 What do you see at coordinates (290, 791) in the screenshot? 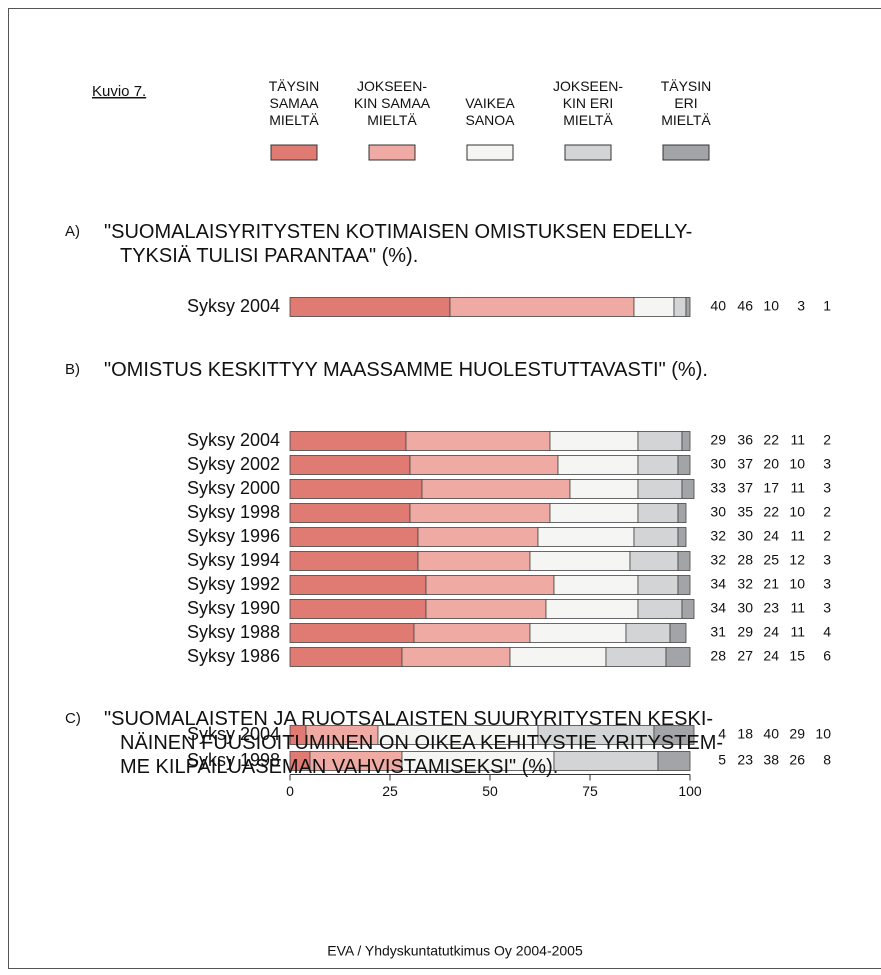
I see `x-tick-label: 0` at bounding box center [290, 791].